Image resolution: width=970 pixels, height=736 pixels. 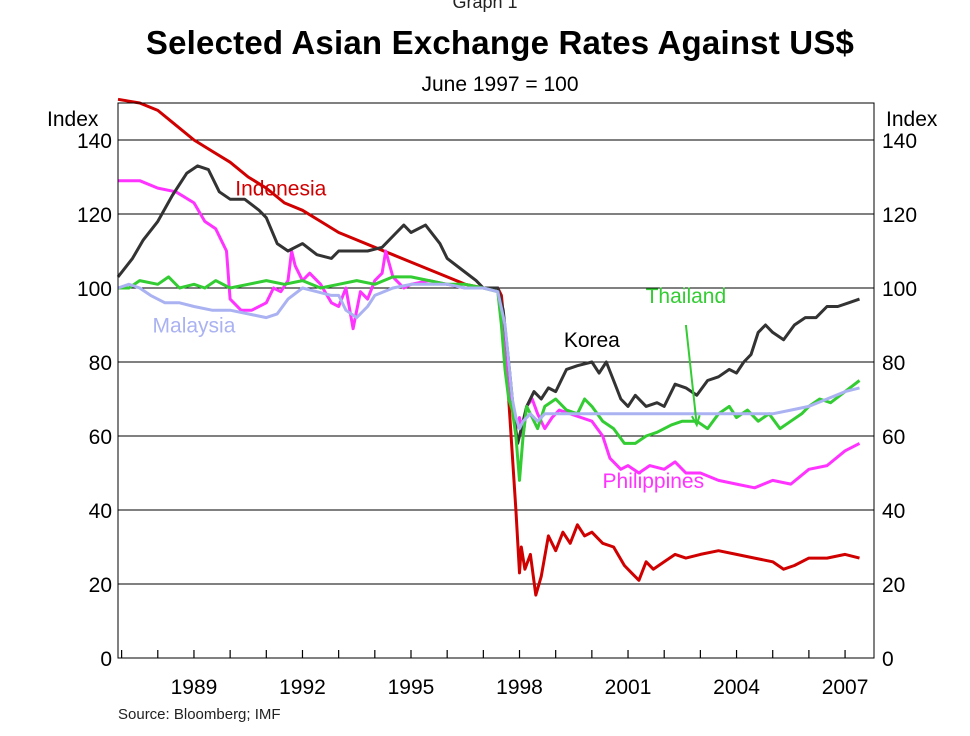 I want to click on thailand-arrow-head, so click(x=696, y=421).